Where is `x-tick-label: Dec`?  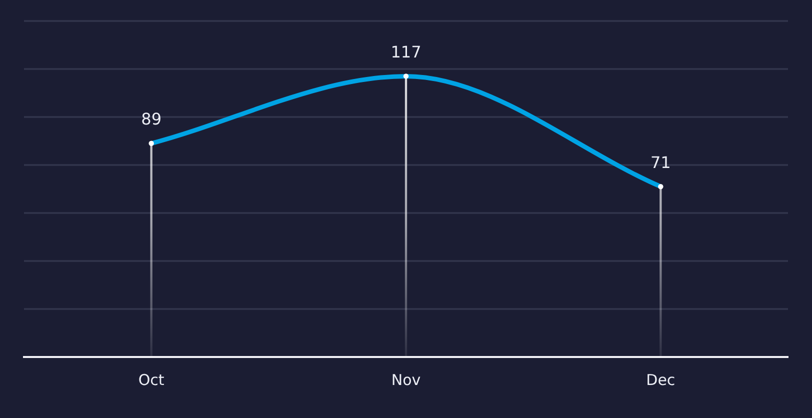 x-tick-label: Dec is located at coordinates (661, 379).